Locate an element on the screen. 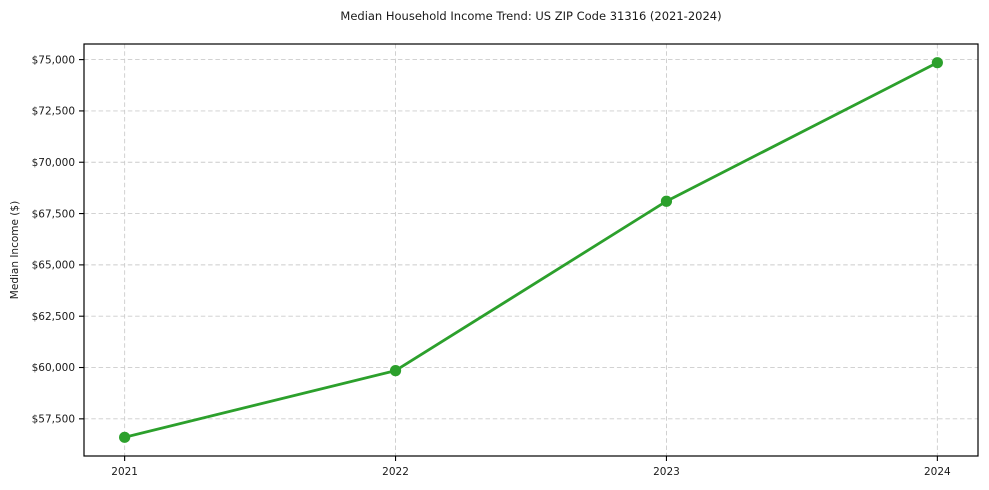 The width and height of the screenshot is (989, 490). y-tick-label: $57,500 is located at coordinates (53, 420).